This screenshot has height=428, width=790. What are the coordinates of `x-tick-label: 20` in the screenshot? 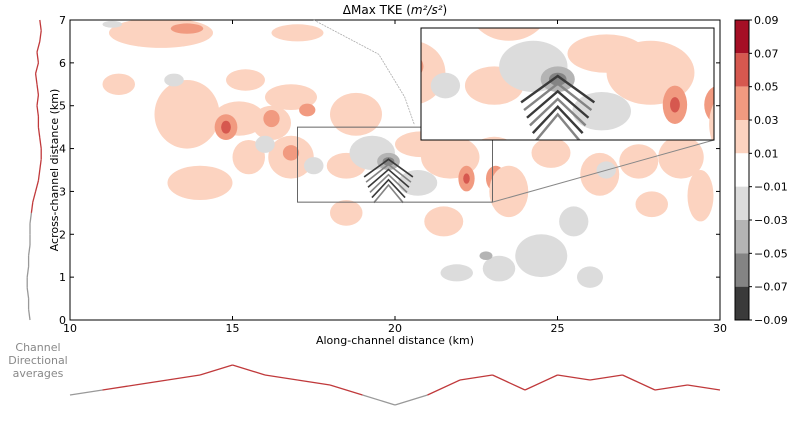 It's located at (395, 328).